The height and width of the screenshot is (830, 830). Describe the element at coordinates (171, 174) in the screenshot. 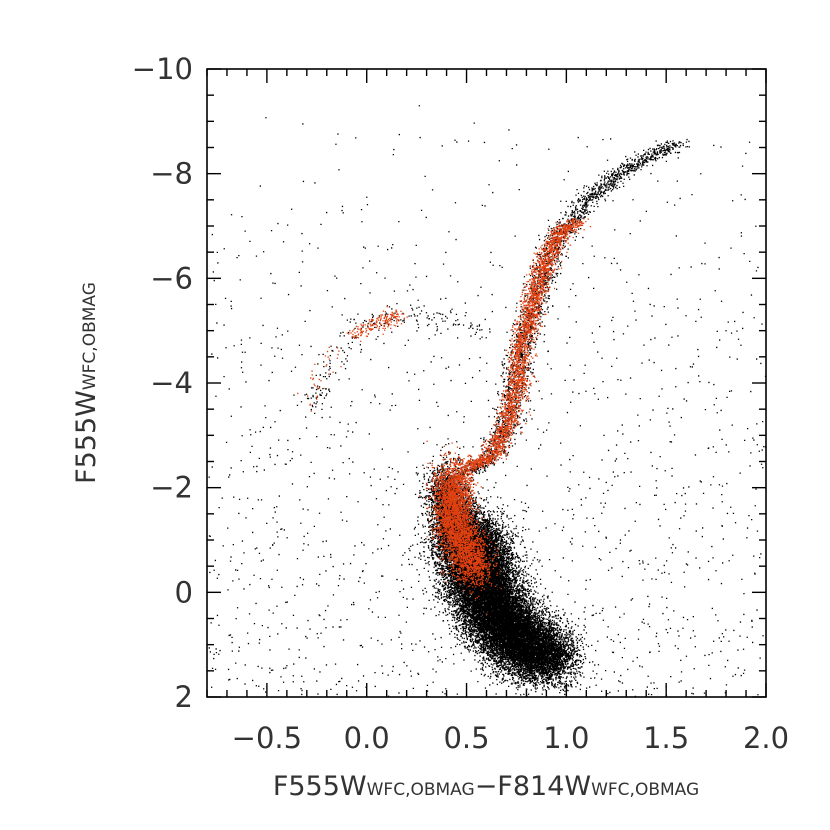

I see `y-tick-label: −8` at that location.